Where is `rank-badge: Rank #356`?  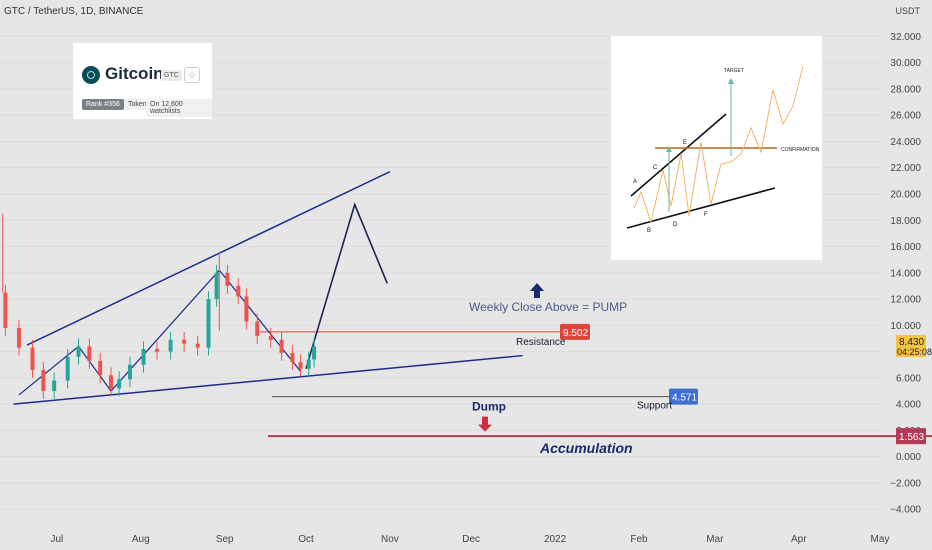
rank-badge: Rank #356 is located at coordinates (103, 104).